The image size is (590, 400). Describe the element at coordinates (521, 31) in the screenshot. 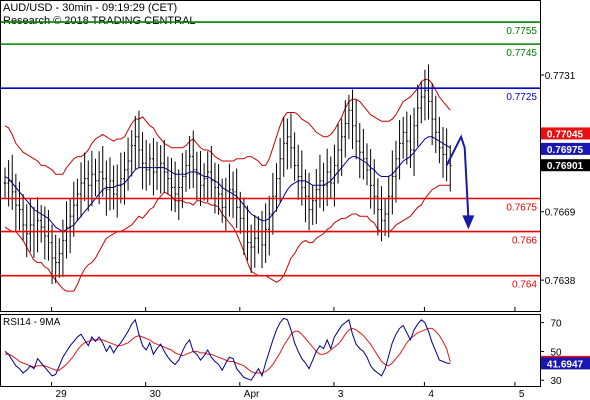

I see `level-label: 0.7755` at that location.